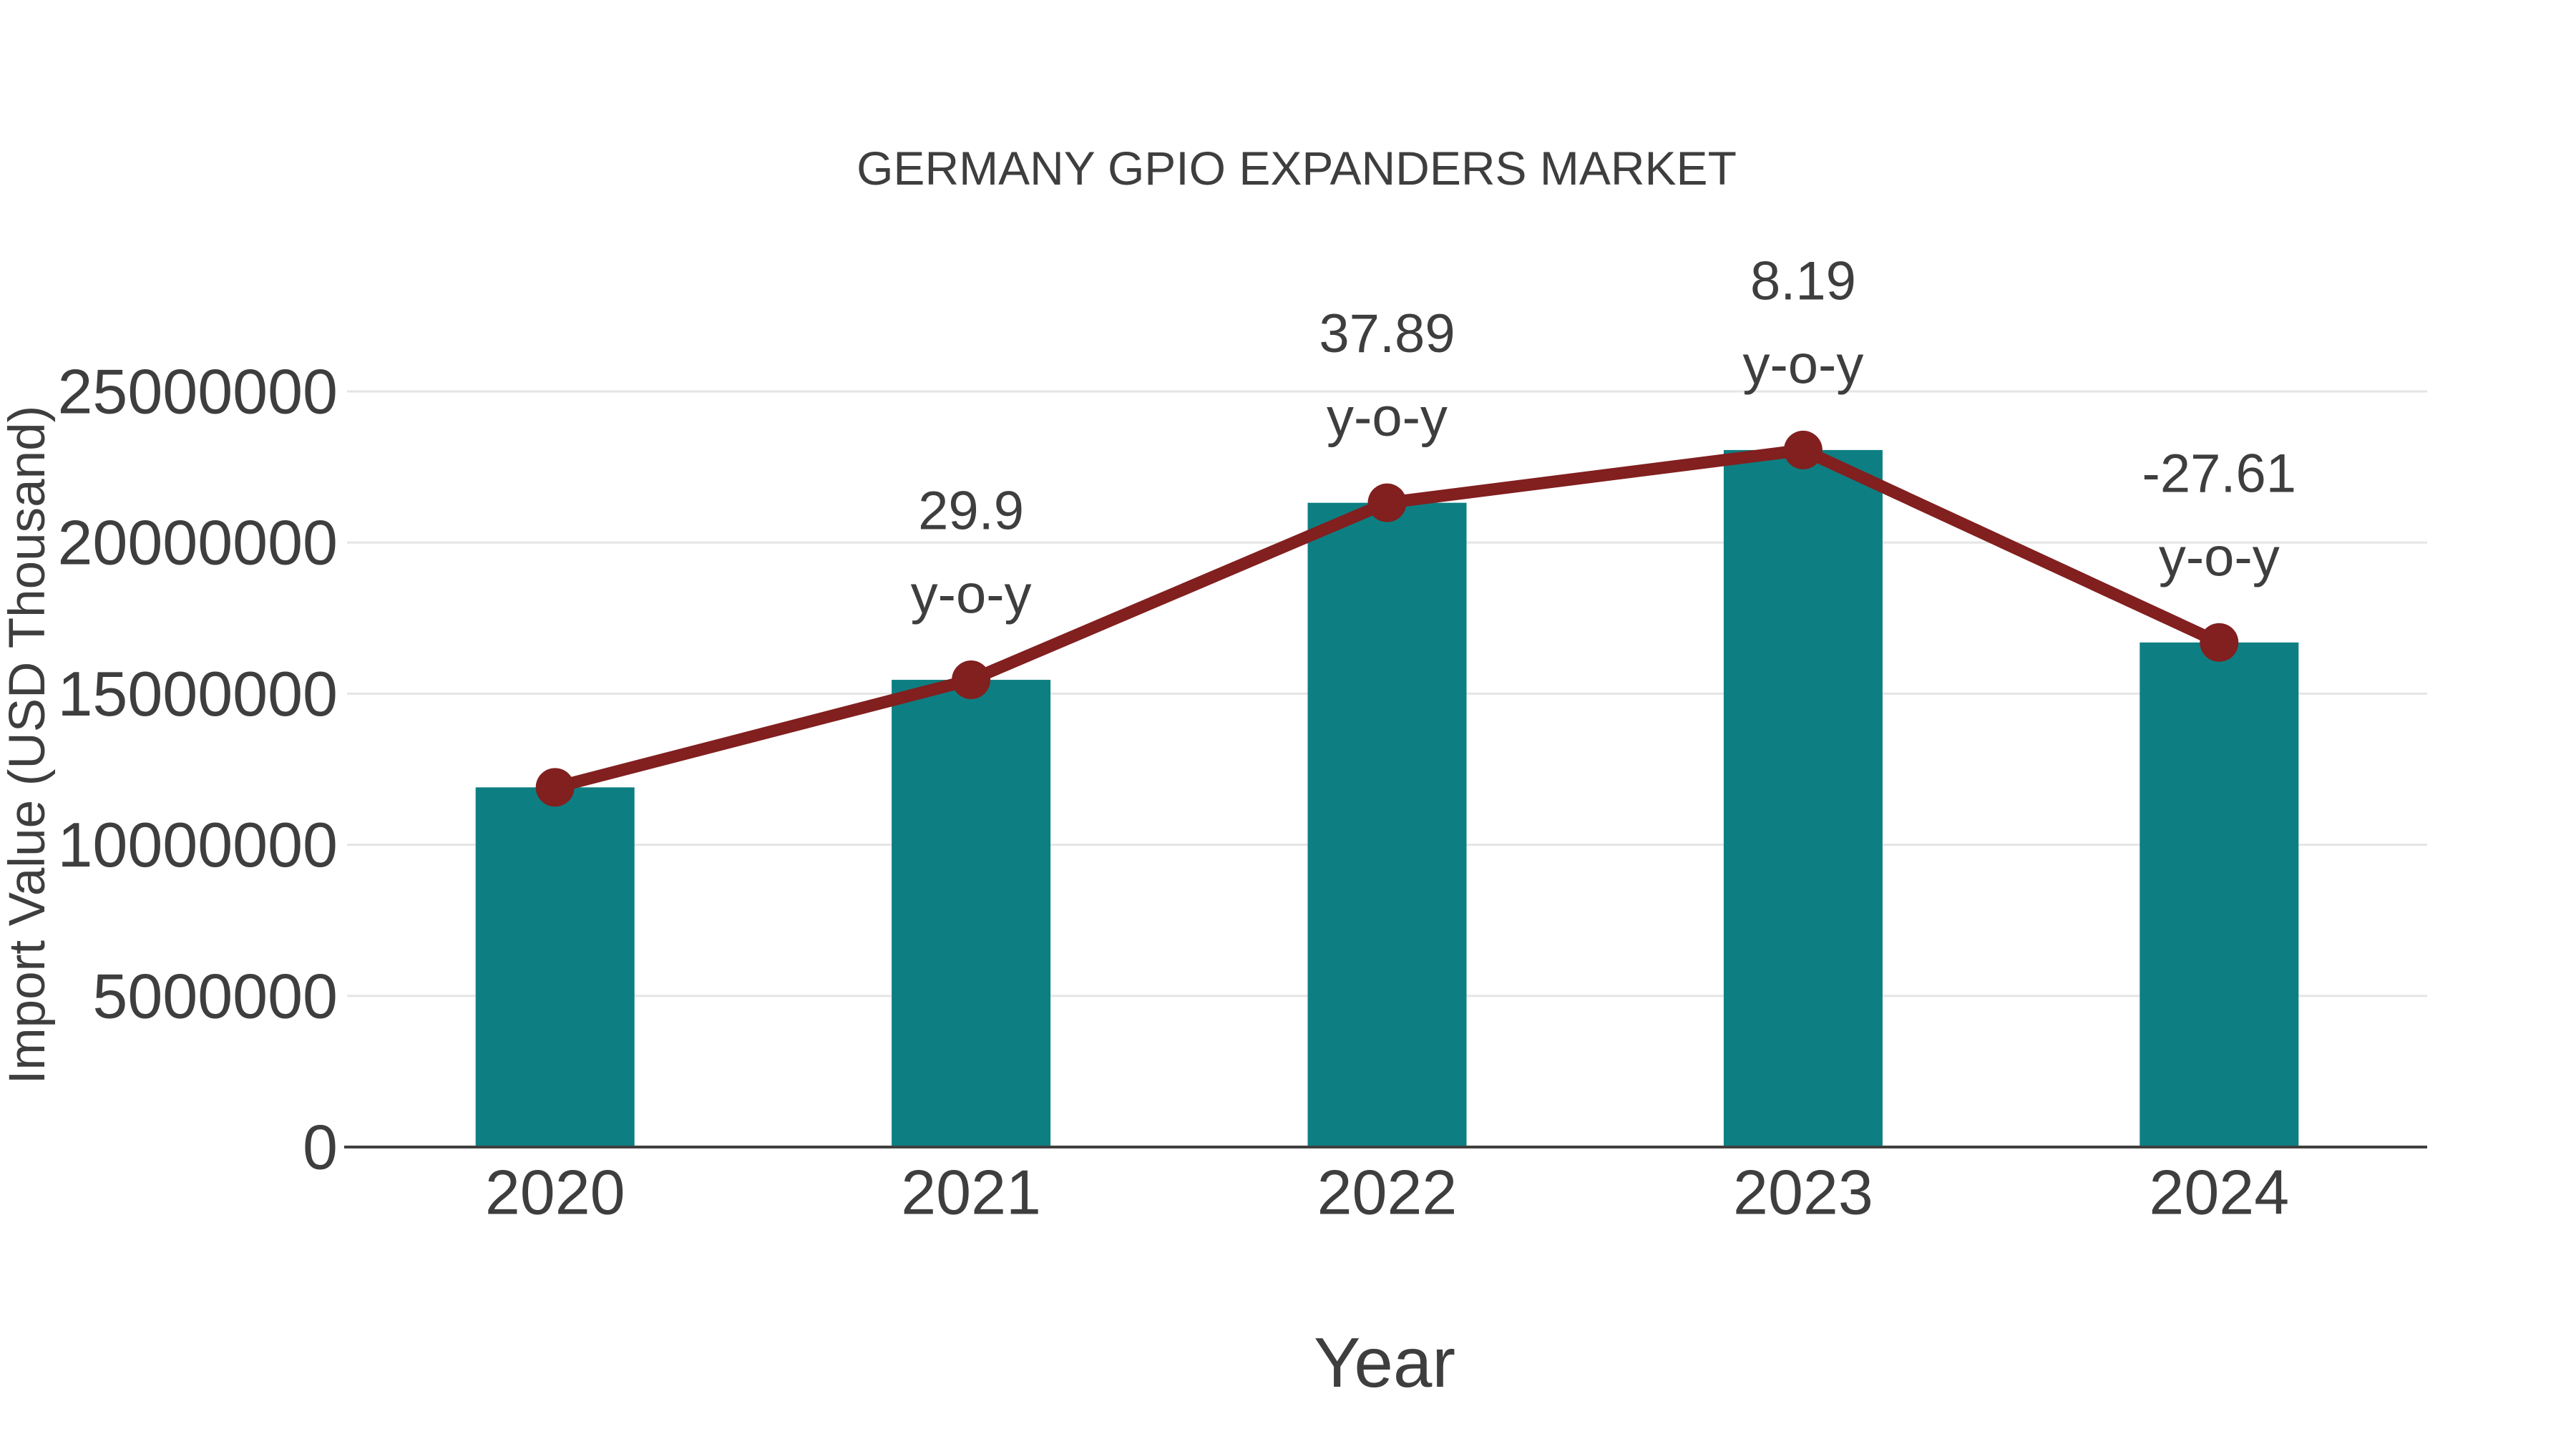  I want to click on growth-annotation-value: -27.61, so click(2219, 473).